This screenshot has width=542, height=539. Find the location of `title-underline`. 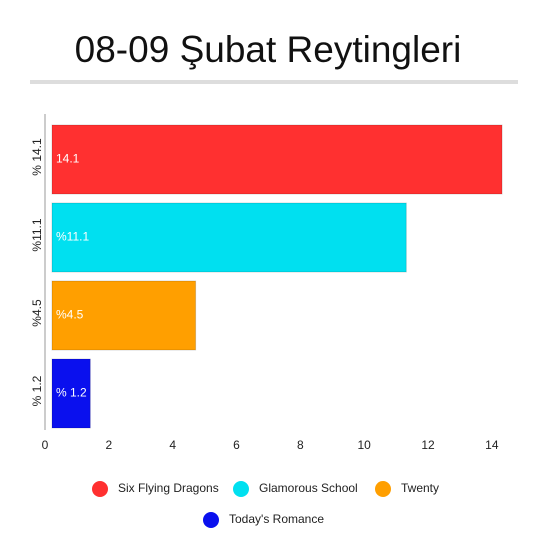

title-underline is located at coordinates (274, 82).